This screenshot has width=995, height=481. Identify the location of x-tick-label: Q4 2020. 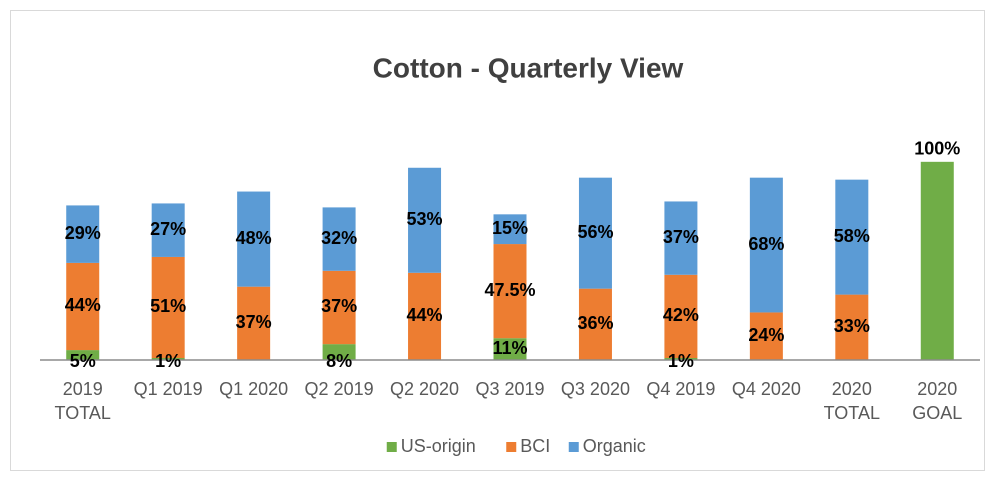
(766, 389).